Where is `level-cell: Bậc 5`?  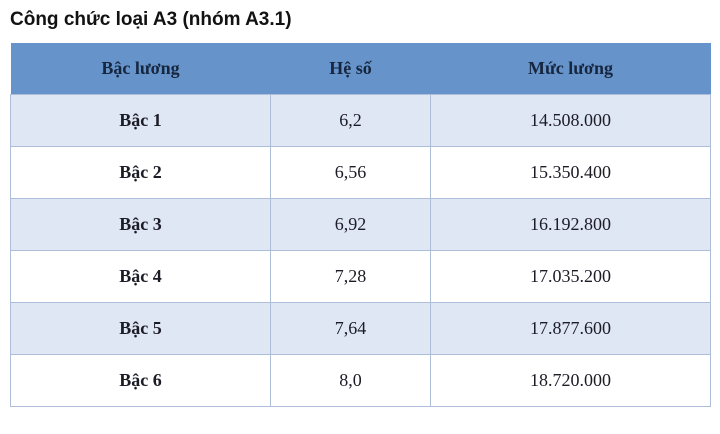
level-cell: Bậc 5 is located at coordinates (140, 329).